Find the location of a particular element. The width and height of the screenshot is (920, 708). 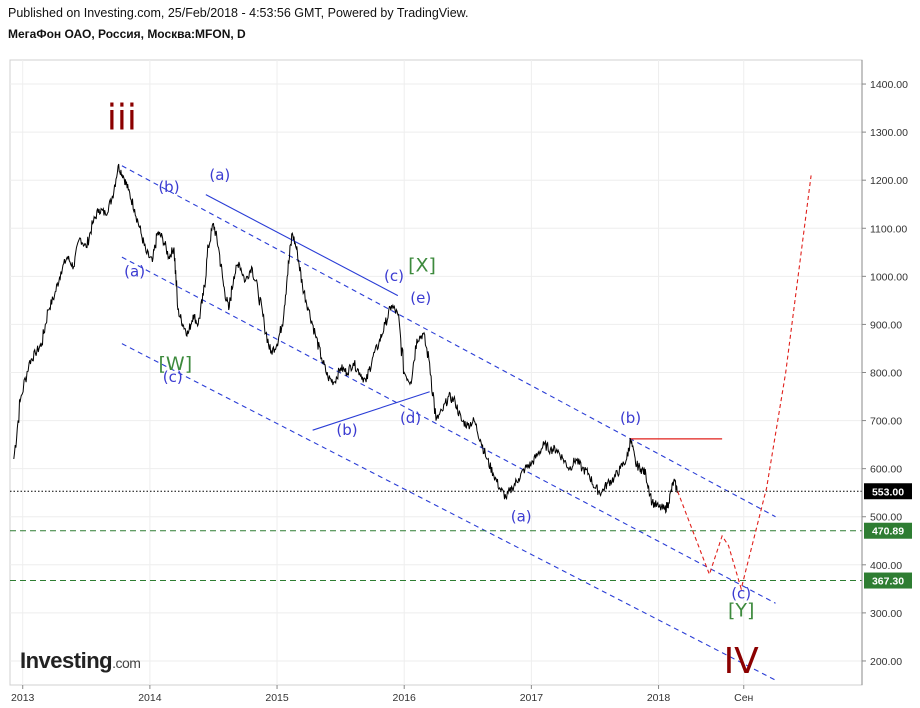

x-tick-label: 2014 is located at coordinates (150, 698).